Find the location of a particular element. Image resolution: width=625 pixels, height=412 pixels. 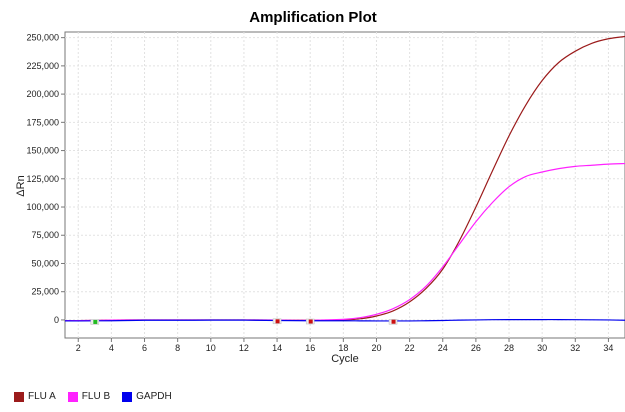

legend-label: FLU B is located at coordinates (96, 396).